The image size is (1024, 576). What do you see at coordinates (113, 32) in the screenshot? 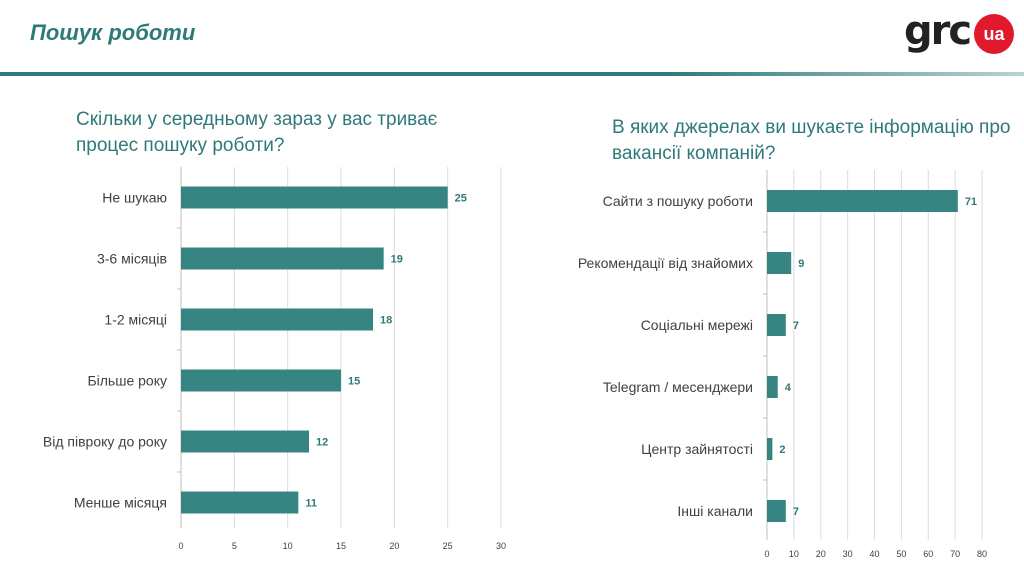
I see `page-title: Пошук роботи` at bounding box center [113, 32].